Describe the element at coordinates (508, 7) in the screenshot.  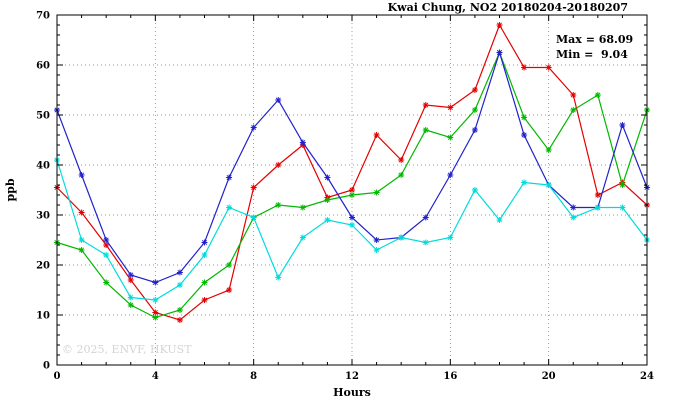
I see `chart-title: Kwai Chung, NO2 20180204-20180207` at that location.